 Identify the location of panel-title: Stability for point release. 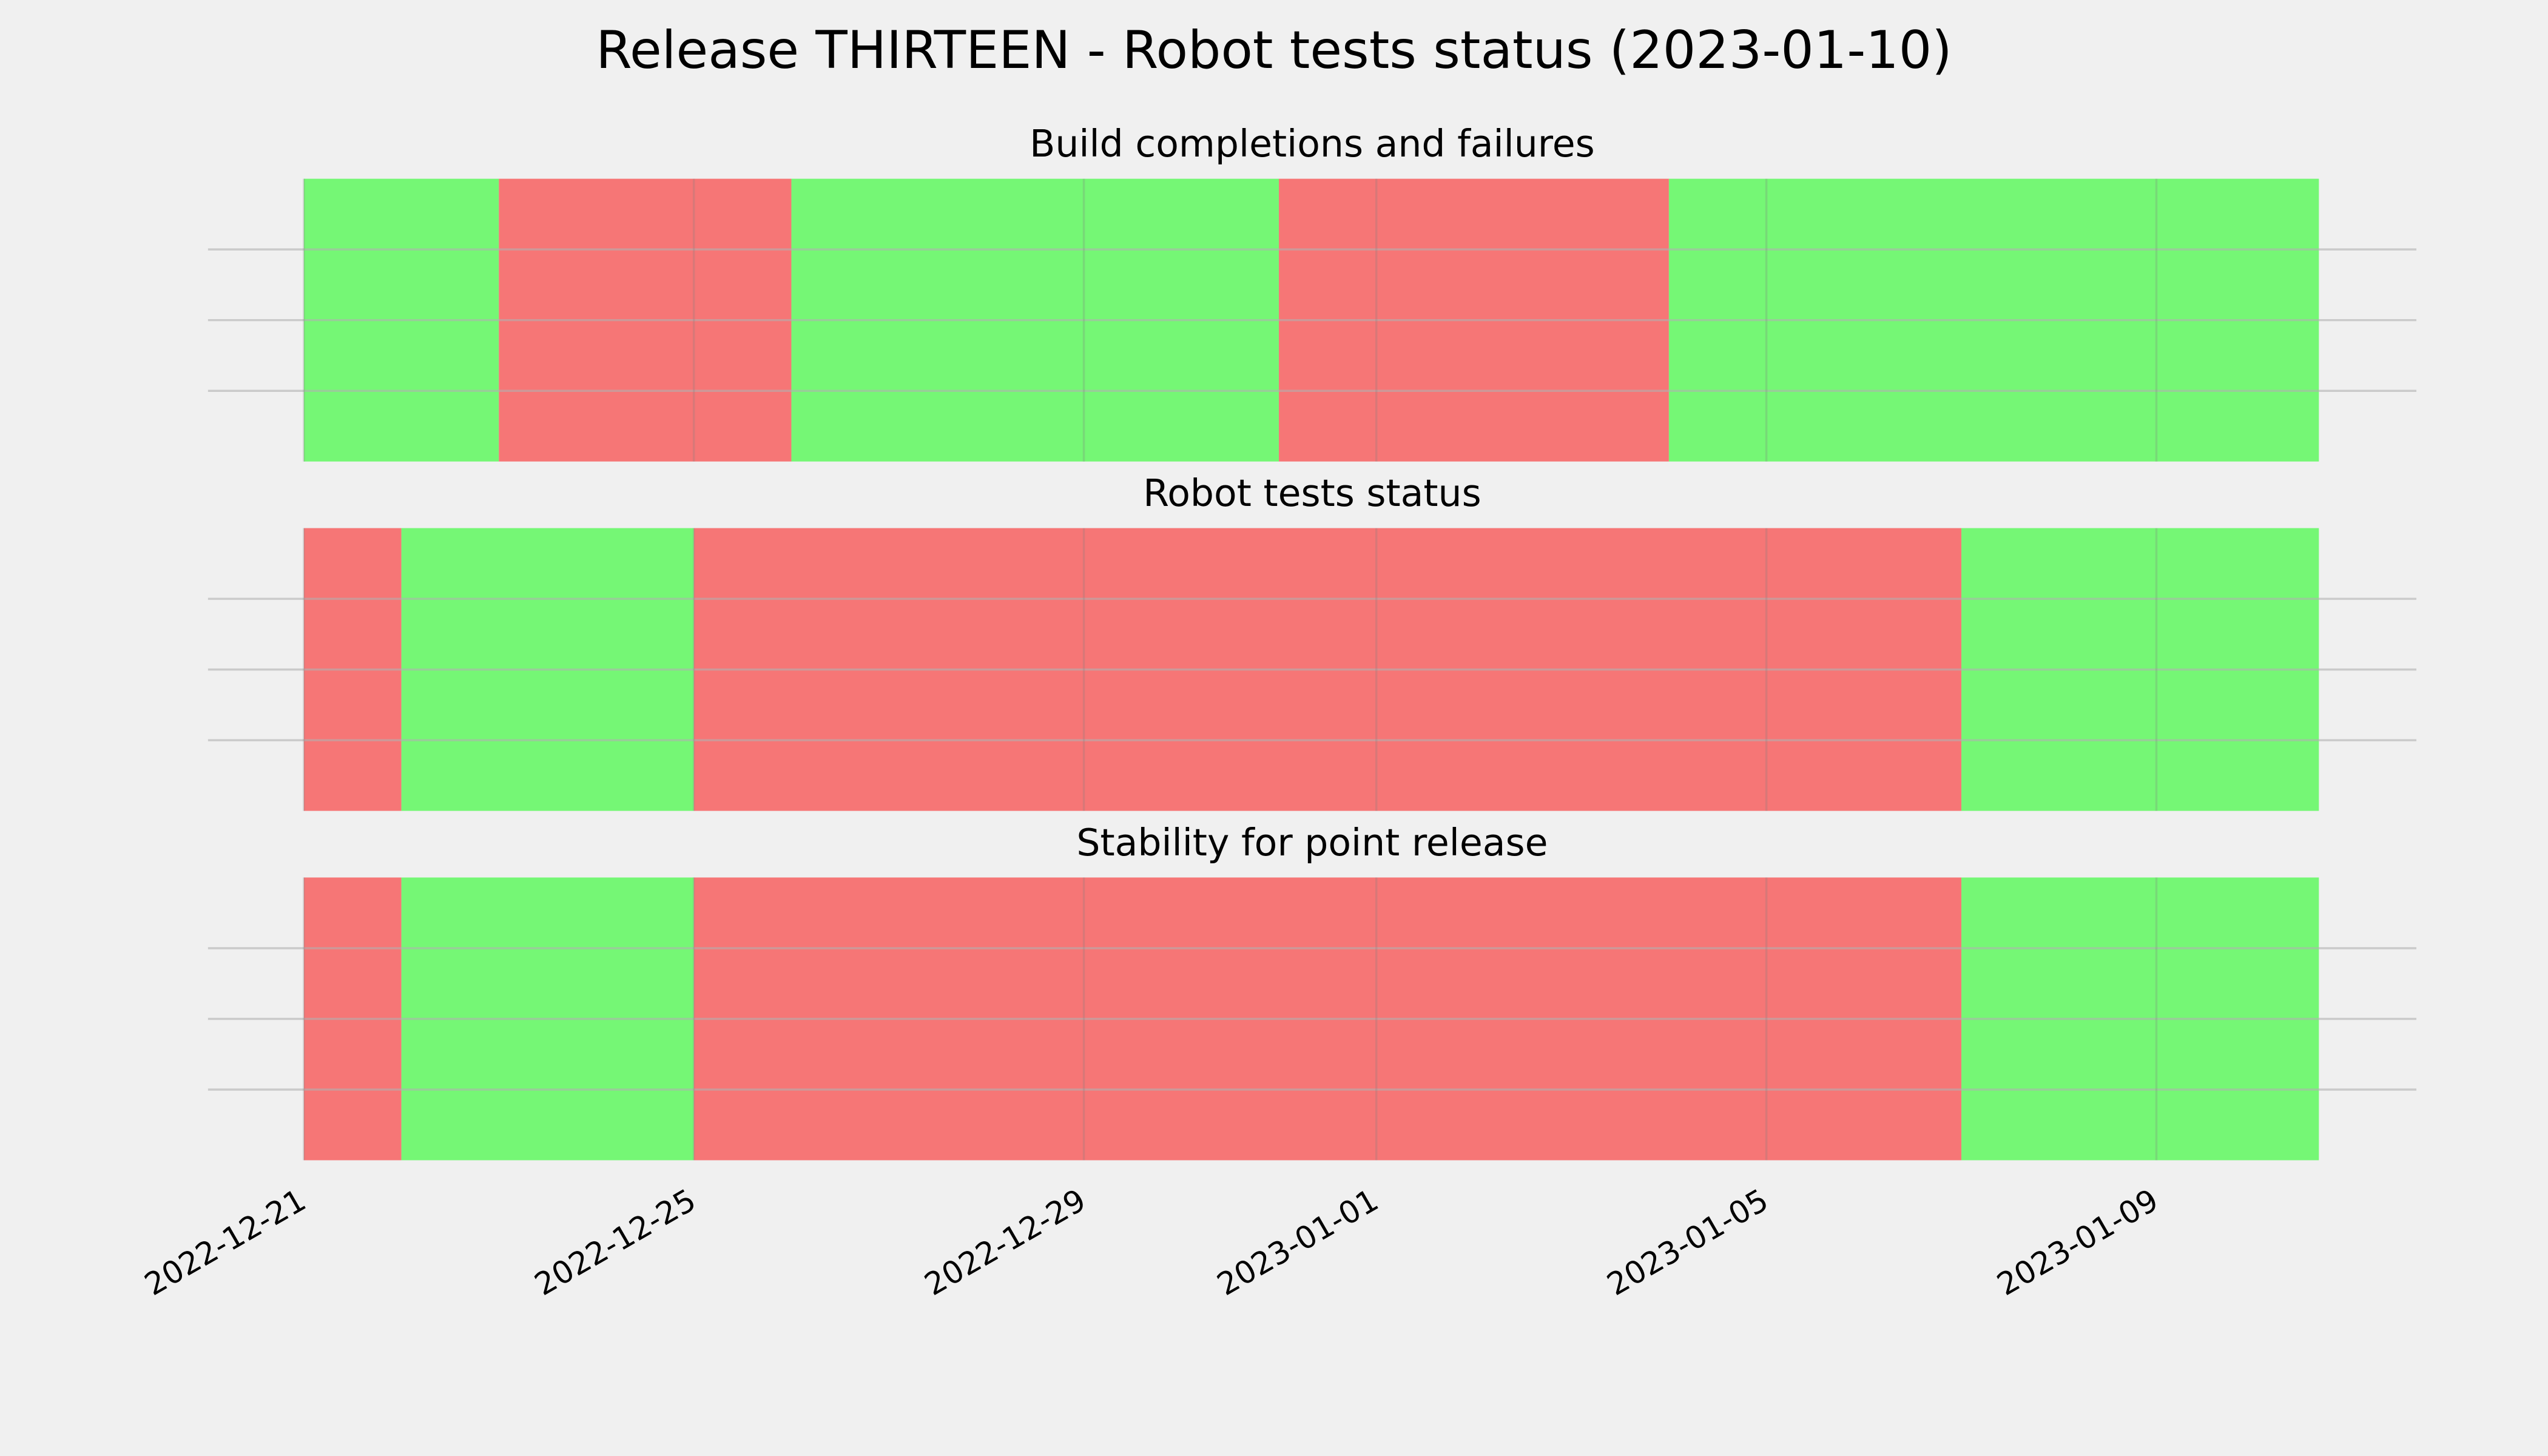
(1312, 842).